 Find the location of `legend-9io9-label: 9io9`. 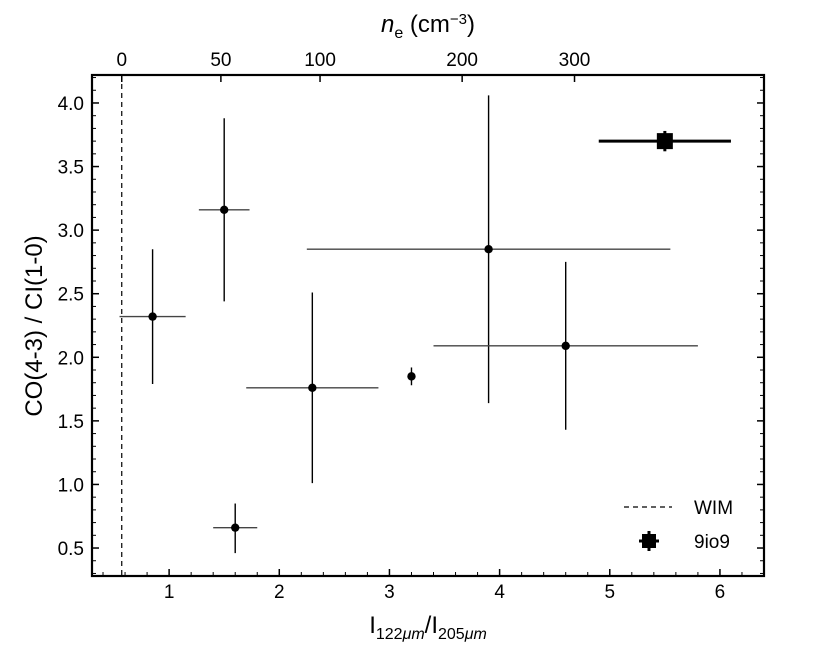

legend-9io9-label: 9io9 is located at coordinates (712, 542).